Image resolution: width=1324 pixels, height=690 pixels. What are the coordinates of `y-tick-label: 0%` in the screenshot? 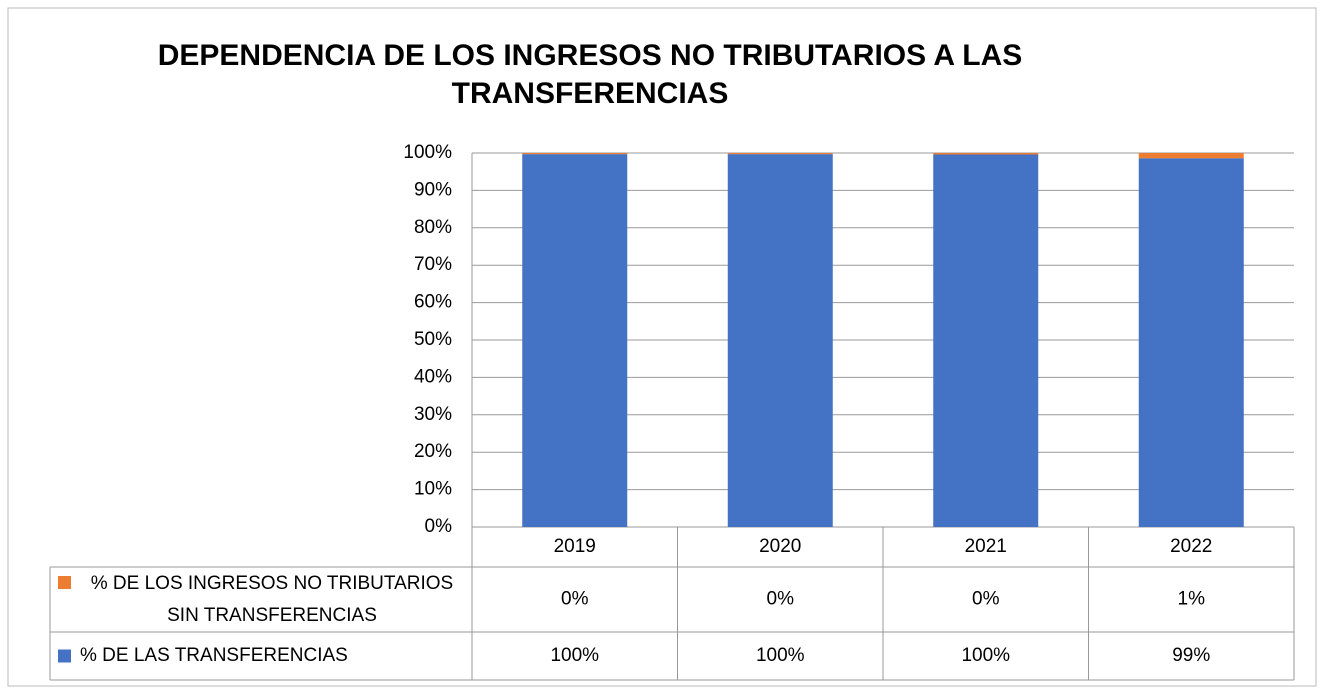 It's located at (439, 526).